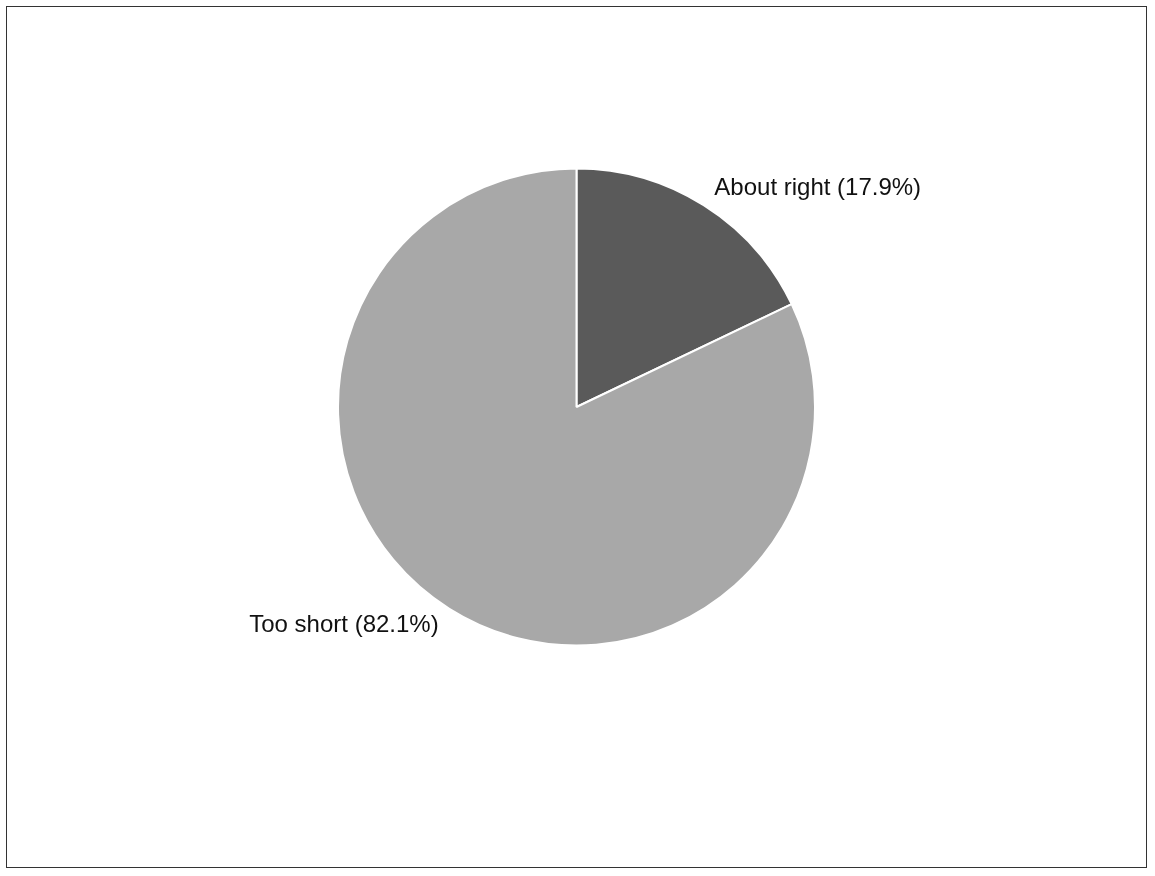 This screenshot has height=876, width=1155. Describe the element at coordinates (344, 624) in the screenshot. I see `slice-label: Too short (82.1%)` at that location.